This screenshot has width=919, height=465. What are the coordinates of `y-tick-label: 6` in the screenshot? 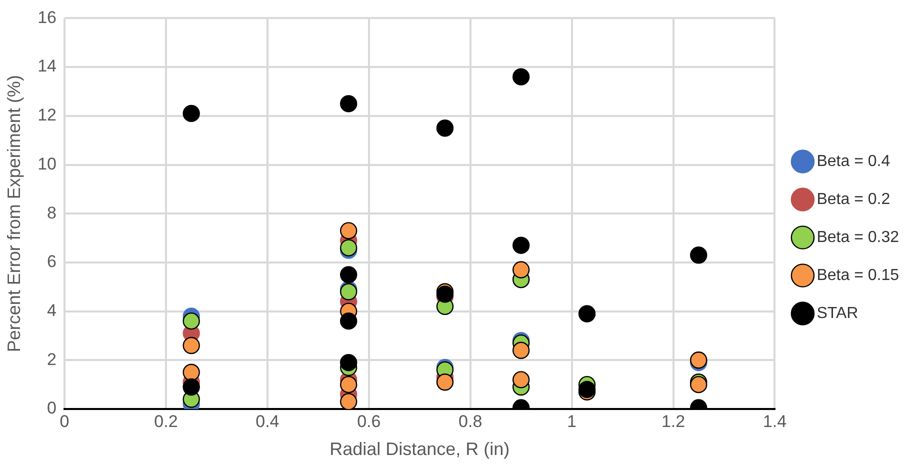 It's located at (52, 262).